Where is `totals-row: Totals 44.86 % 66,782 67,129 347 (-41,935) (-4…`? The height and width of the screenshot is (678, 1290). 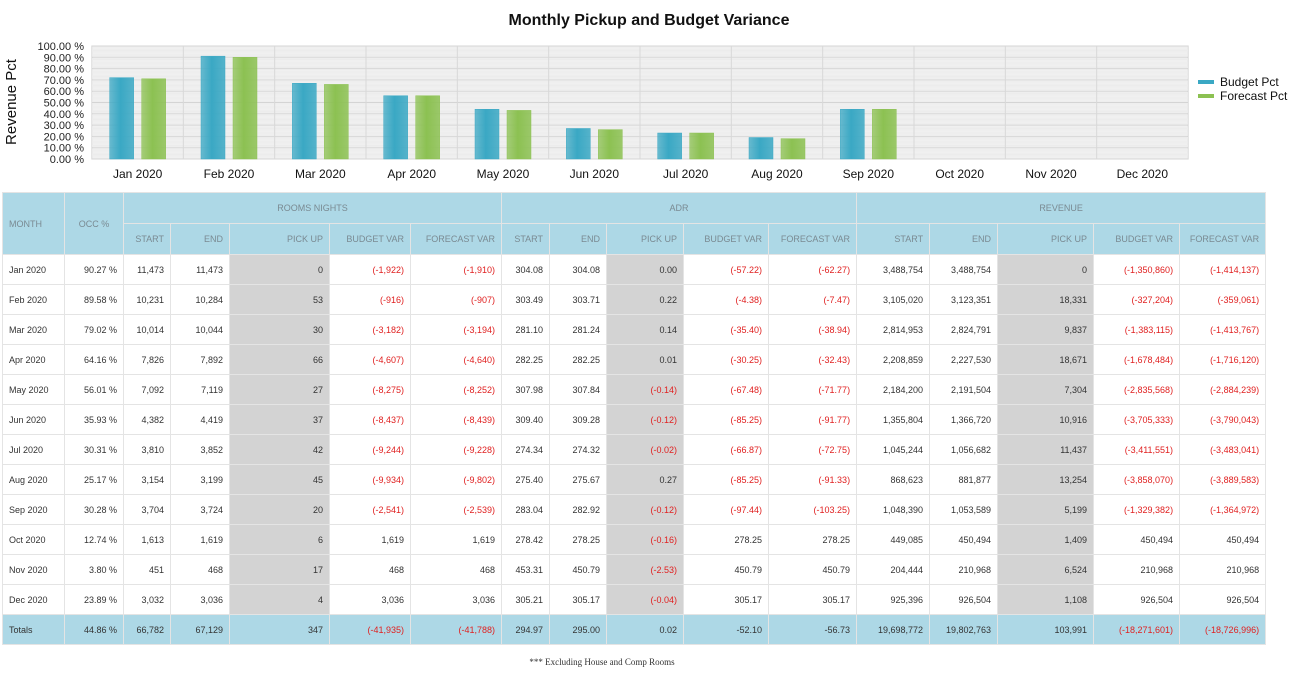 totals-row: Totals 44.86 % 66,782 67,129 347 (-41,935) (-4… is located at coordinates (634, 629).